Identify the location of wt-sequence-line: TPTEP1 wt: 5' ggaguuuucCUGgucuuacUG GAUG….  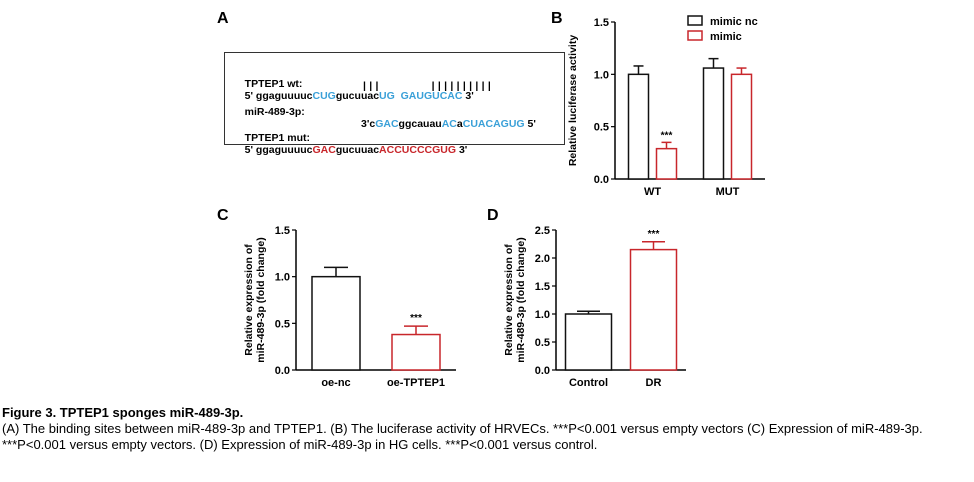
(353, 90).